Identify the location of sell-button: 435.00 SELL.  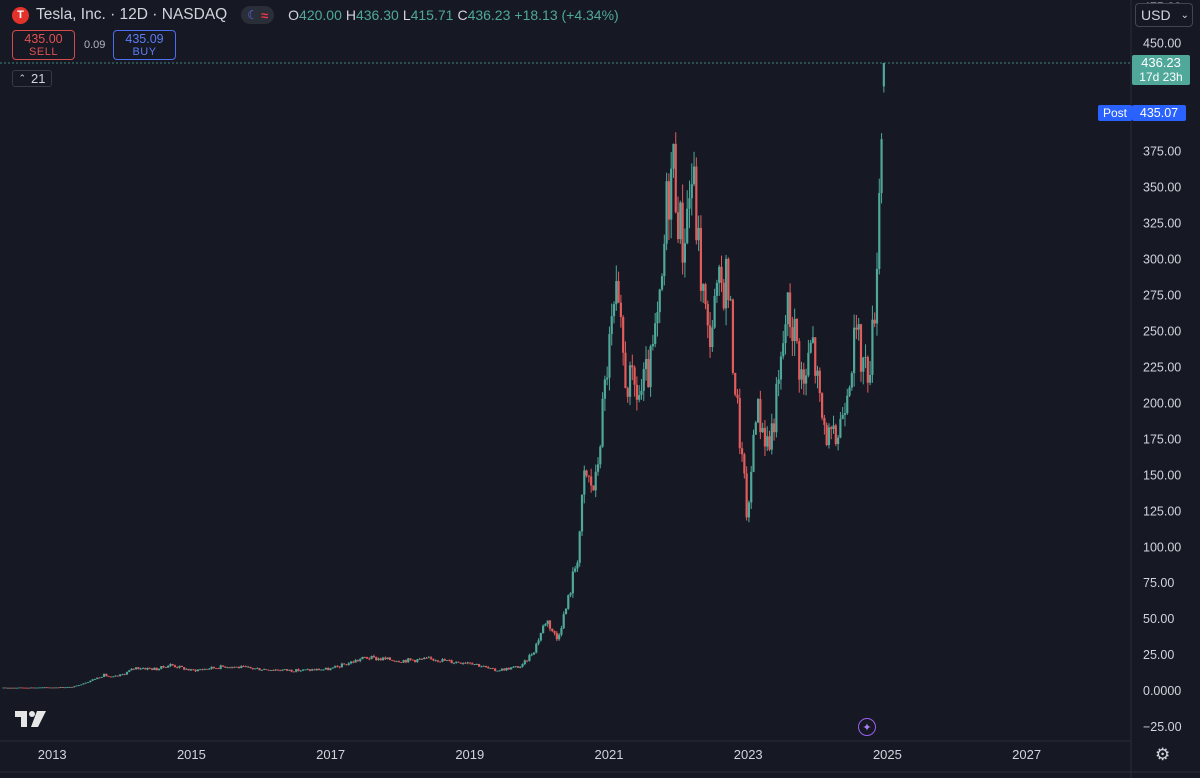
(43, 45).